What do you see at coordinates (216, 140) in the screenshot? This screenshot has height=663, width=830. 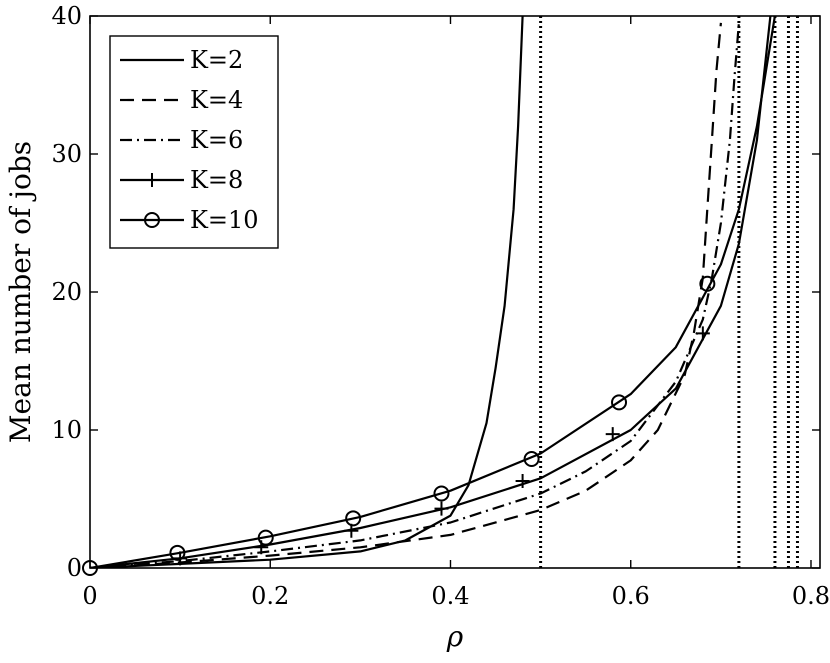 I see `legend-label: K=6` at bounding box center [216, 140].